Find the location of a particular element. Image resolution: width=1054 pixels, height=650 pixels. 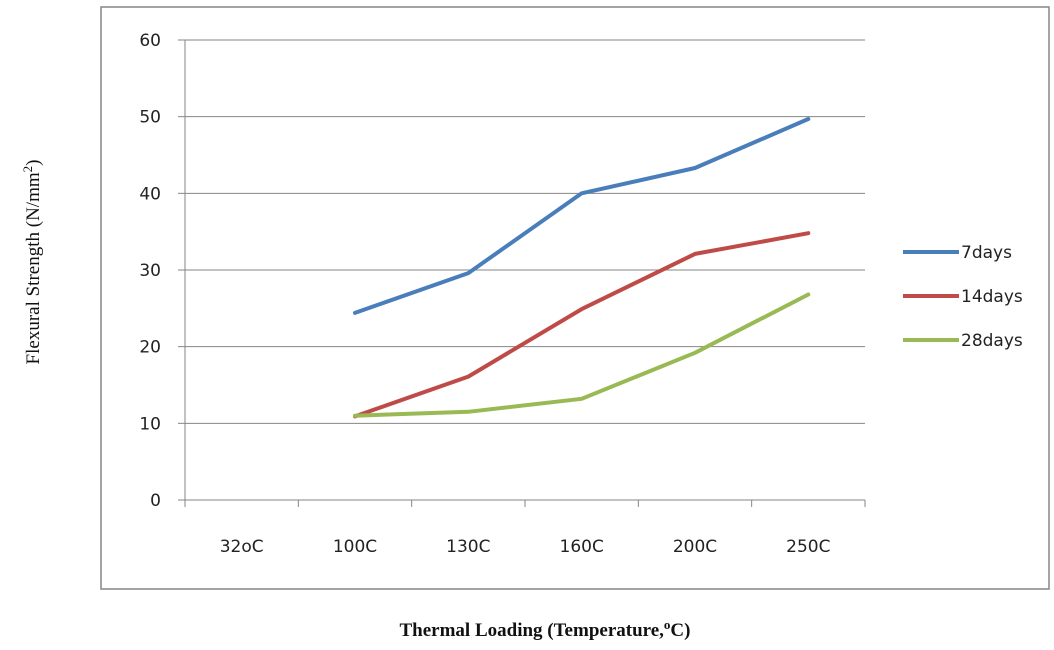

y-axis-label: Flexural Strength (N/mm2) is located at coordinates (32, 262).